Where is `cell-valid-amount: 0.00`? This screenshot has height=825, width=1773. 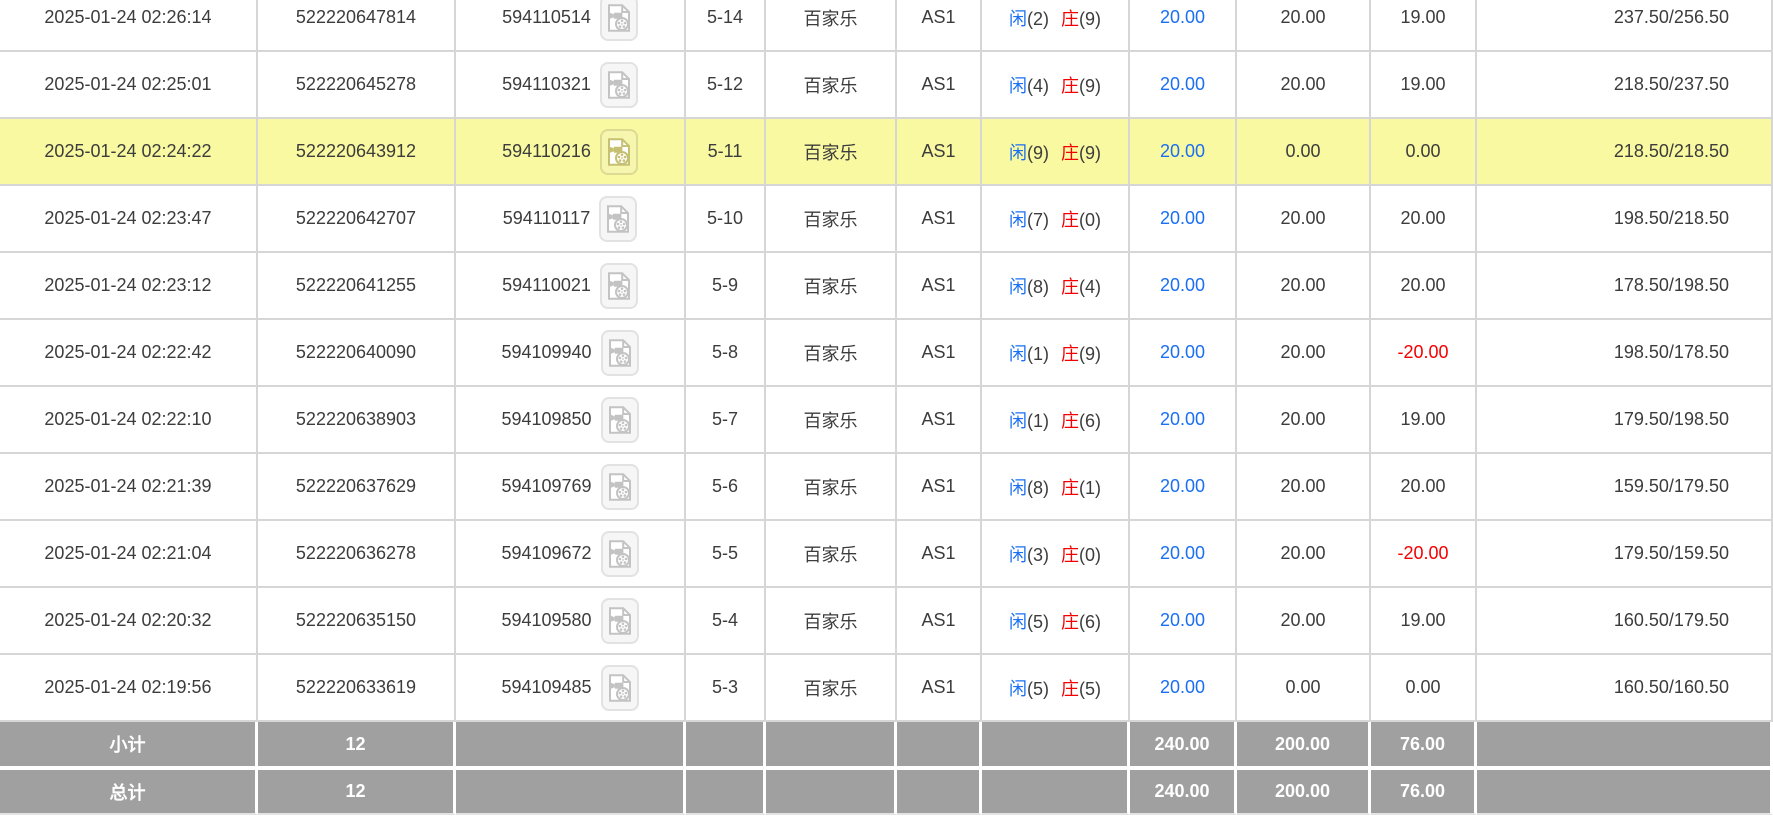 cell-valid-amount: 0.00 is located at coordinates (1304, 688).